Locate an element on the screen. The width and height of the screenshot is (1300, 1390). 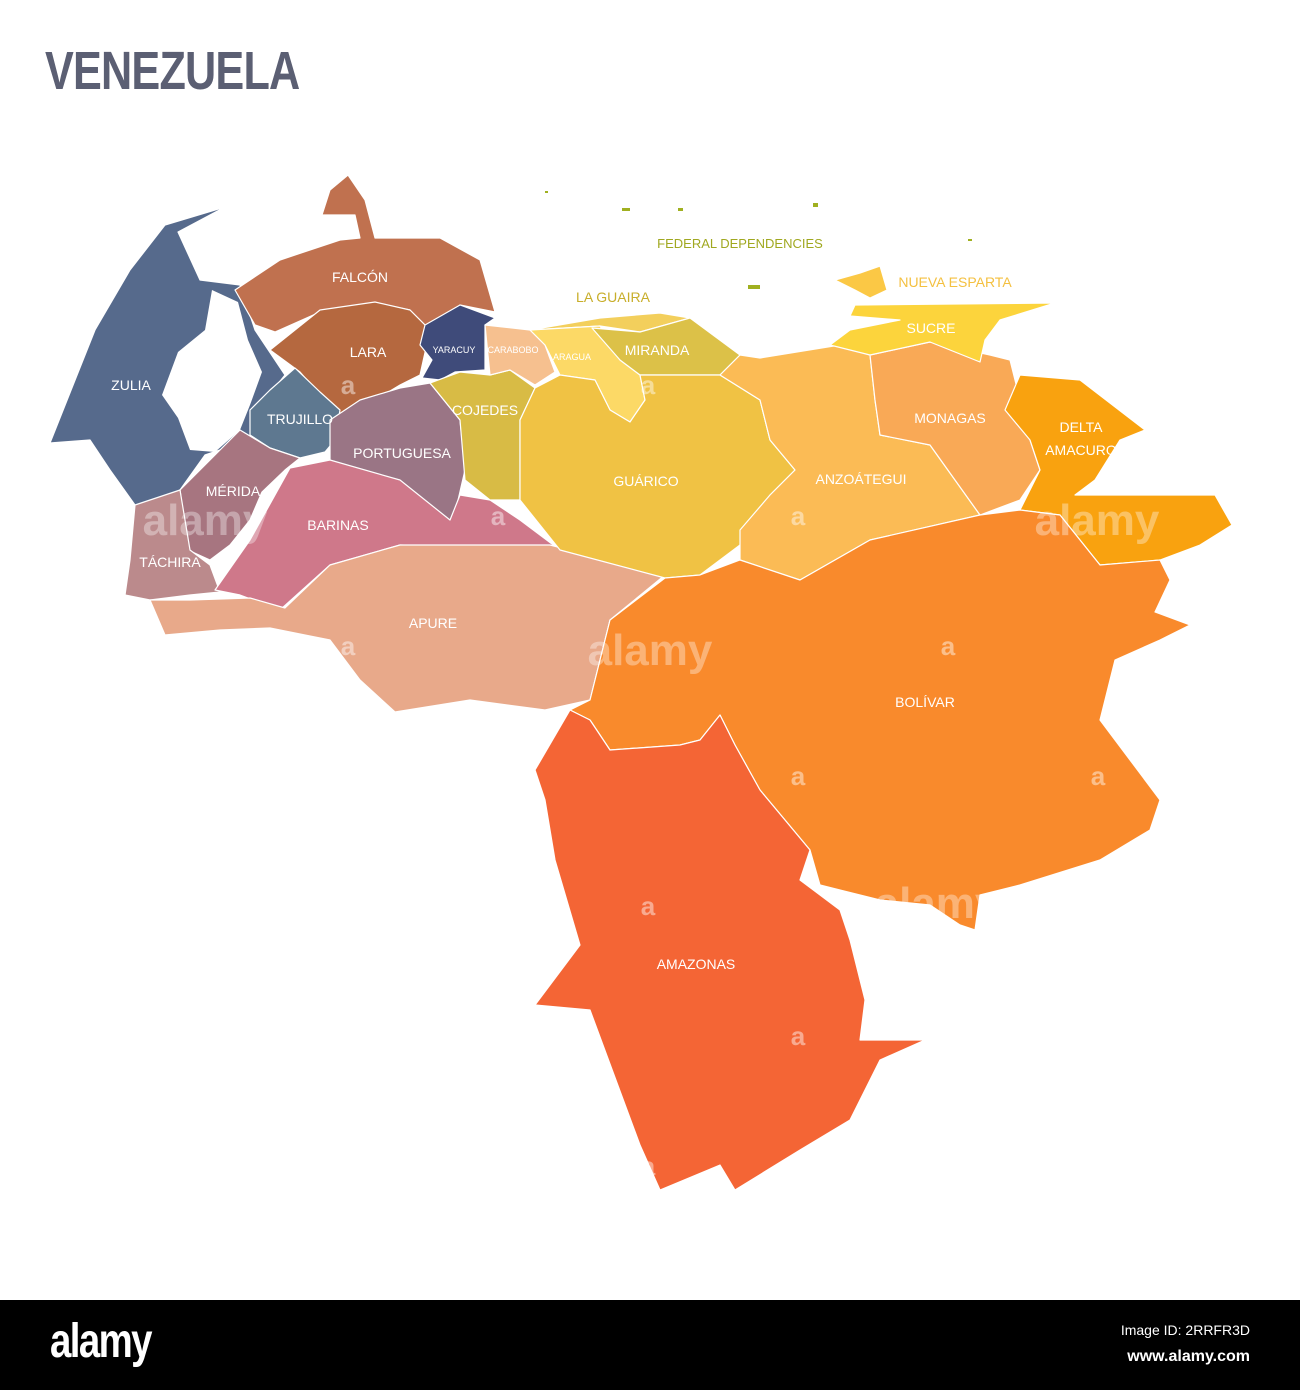
state-merida is located at coordinates (240, 495).